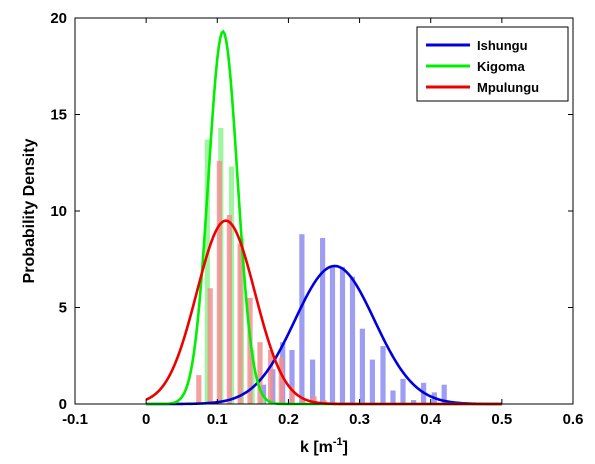  What do you see at coordinates (146, 419) in the screenshot?
I see `x-tick-label-1: 0` at bounding box center [146, 419].